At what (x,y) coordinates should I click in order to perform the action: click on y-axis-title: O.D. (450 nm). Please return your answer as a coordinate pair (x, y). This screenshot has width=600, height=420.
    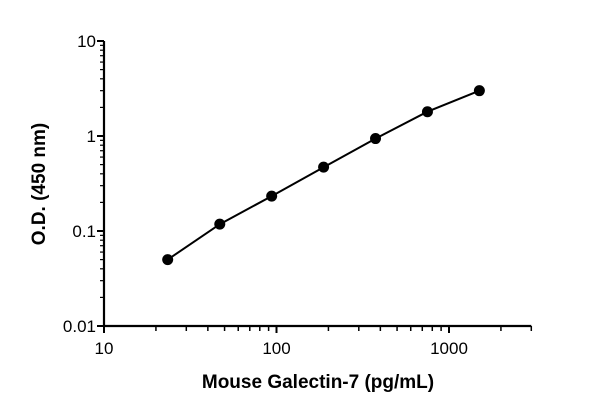
    Looking at the image, I should click on (39, 184).